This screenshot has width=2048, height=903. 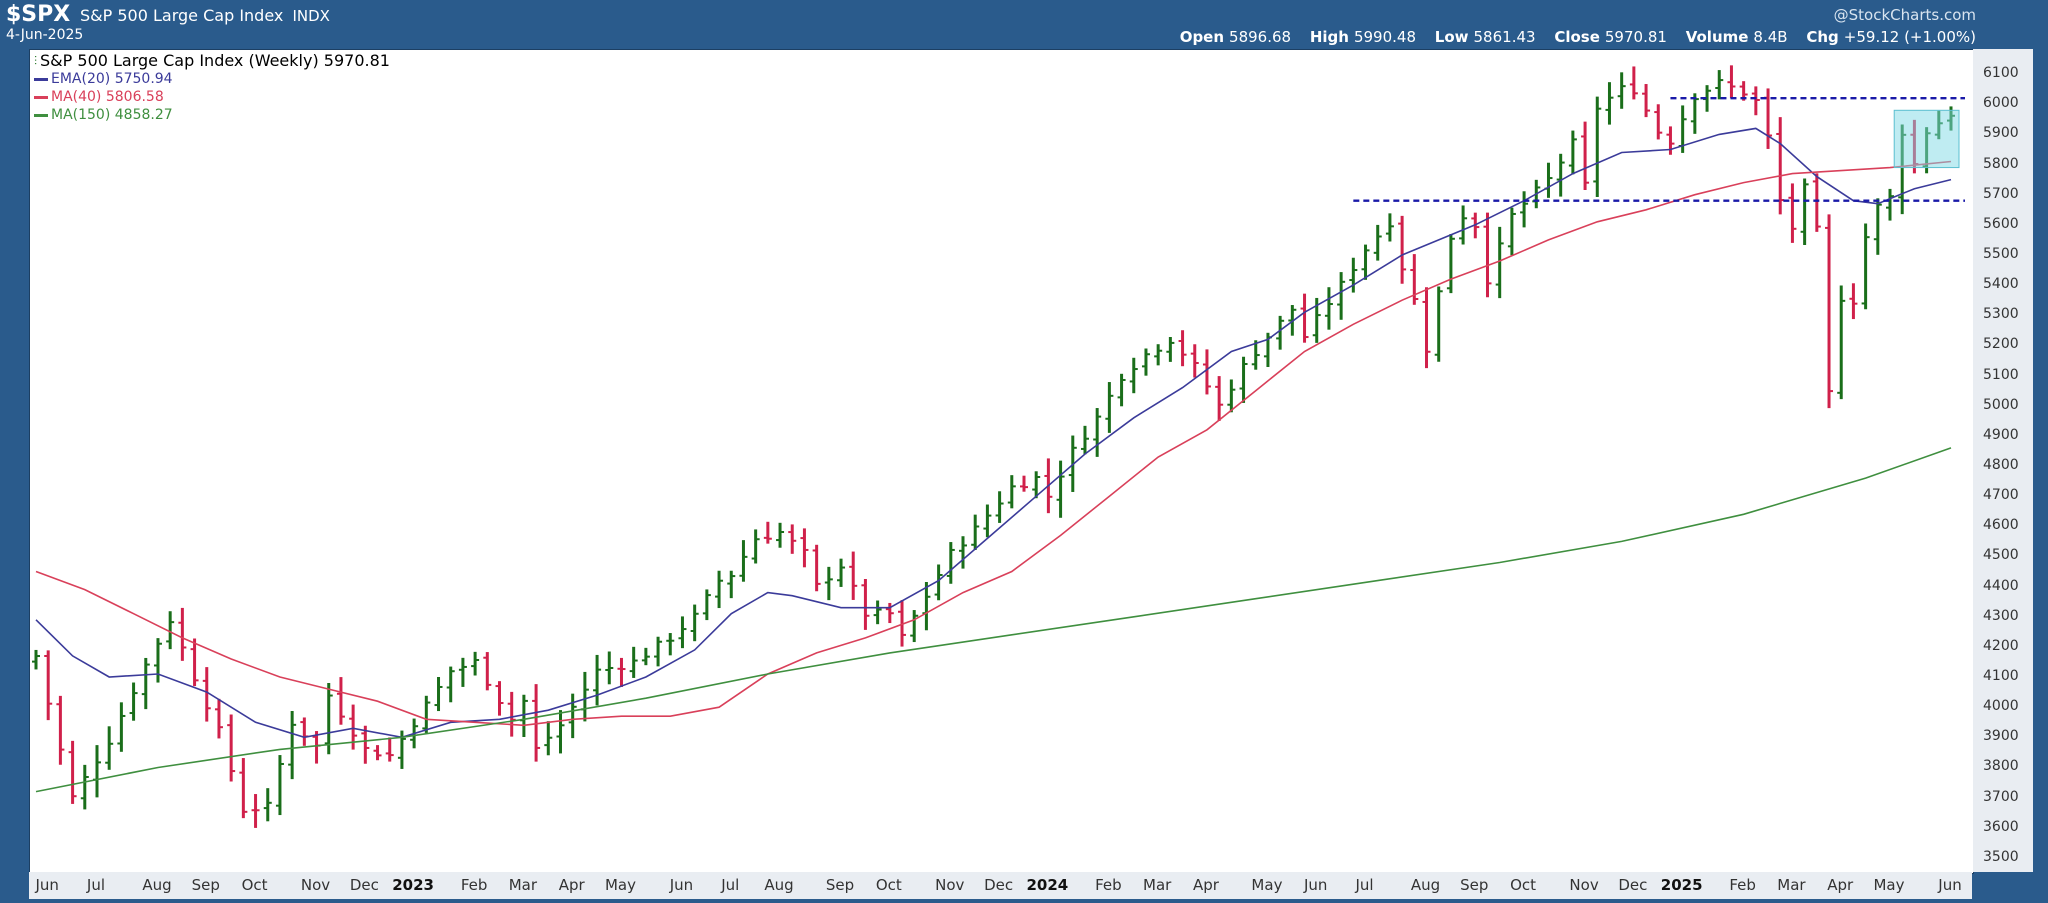 What do you see at coordinates (1047, 885) in the screenshot?
I see `time-tick-label: 2024` at bounding box center [1047, 885].